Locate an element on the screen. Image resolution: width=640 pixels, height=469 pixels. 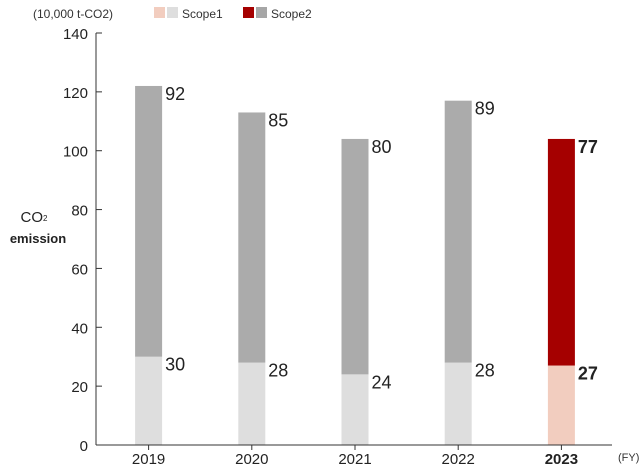
legend: (10,000 t-CO2) Scope1 Scope2 is located at coordinates (172, 14).